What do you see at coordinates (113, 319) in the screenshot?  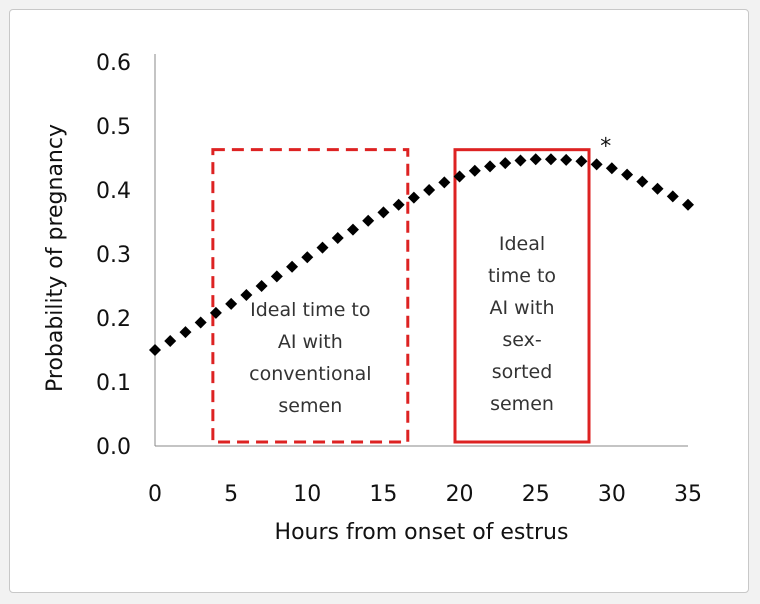 I see `y-tick-label: 0.2` at bounding box center [113, 319].